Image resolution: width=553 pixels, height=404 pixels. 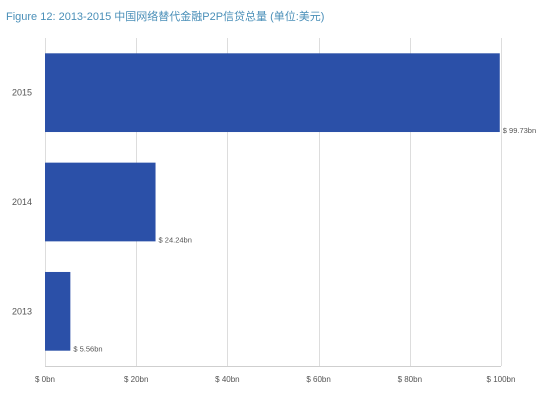 What do you see at coordinates (227, 379) in the screenshot?
I see `x-tick-label: $ 40bn` at bounding box center [227, 379].